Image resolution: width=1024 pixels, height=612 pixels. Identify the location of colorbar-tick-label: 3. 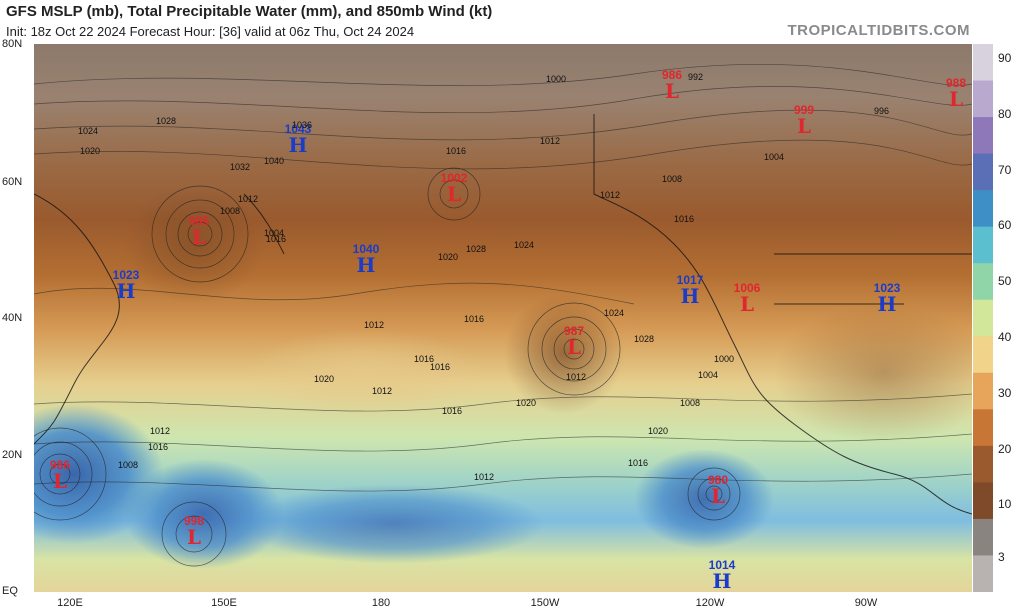
(1001, 557).